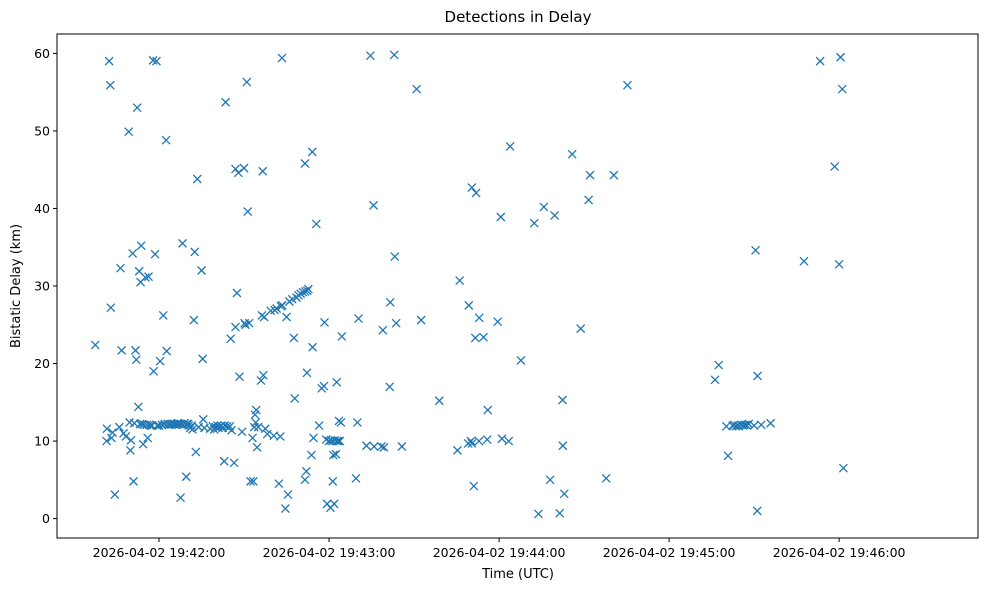 The height and width of the screenshot is (590, 989). I want to click on y-tick-label: 60, so click(42, 53).